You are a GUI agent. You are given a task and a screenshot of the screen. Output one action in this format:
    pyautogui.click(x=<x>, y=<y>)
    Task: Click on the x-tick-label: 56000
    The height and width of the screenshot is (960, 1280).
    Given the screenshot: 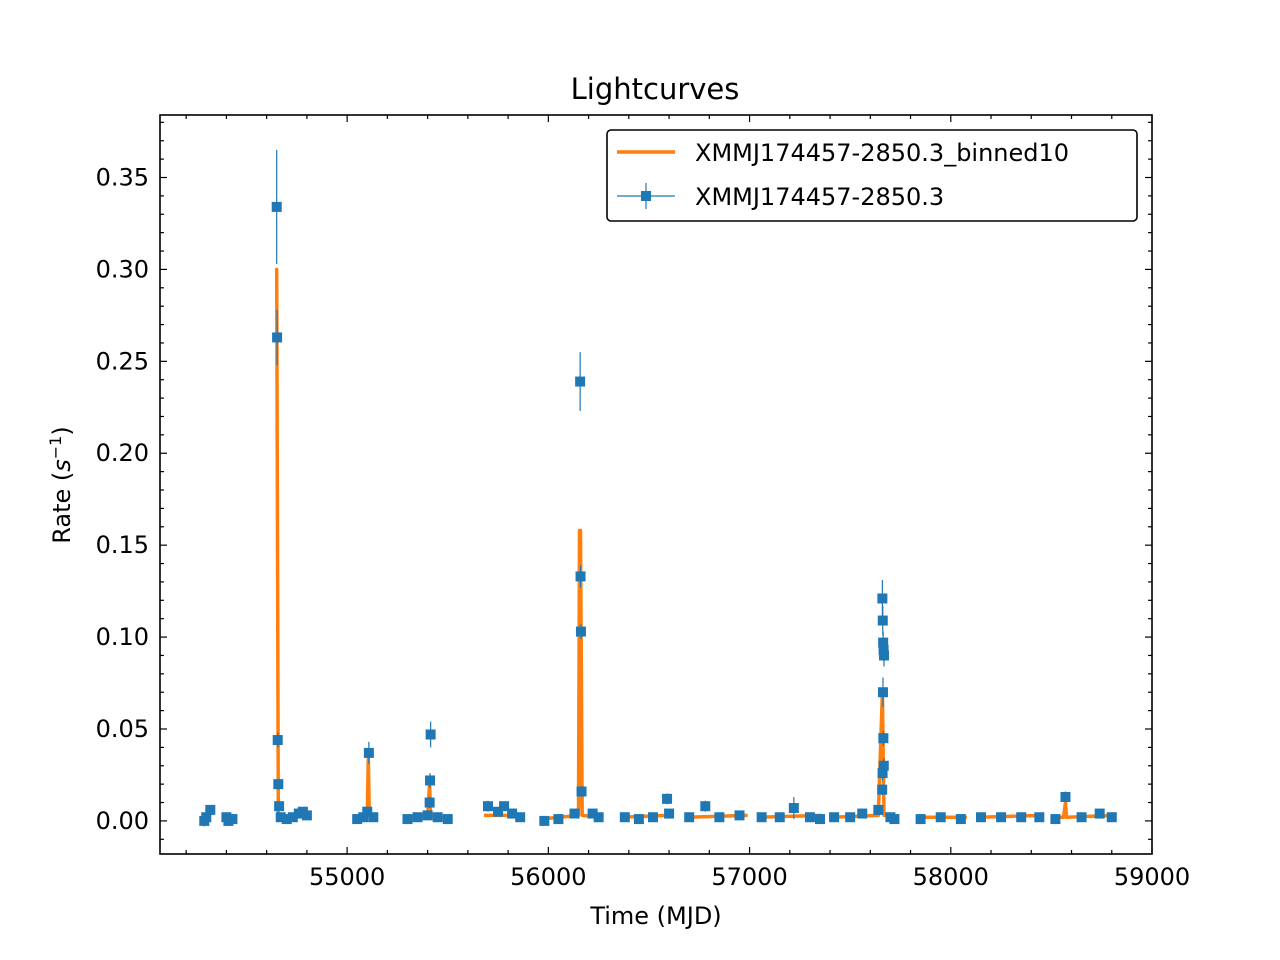 What is the action you would take?
    pyautogui.click(x=548, y=877)
    